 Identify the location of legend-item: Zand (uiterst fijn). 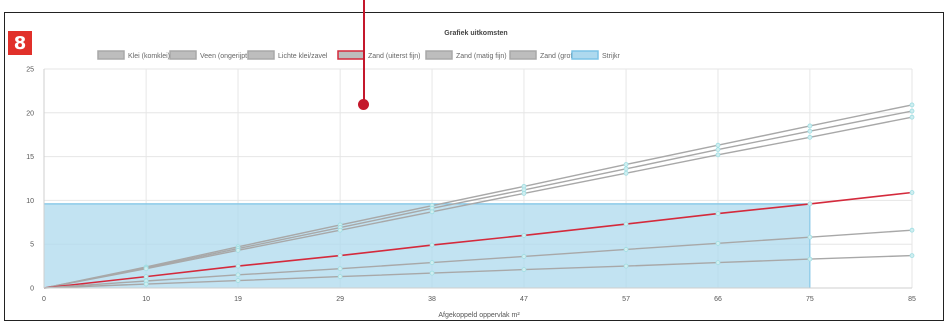
(379, 55).